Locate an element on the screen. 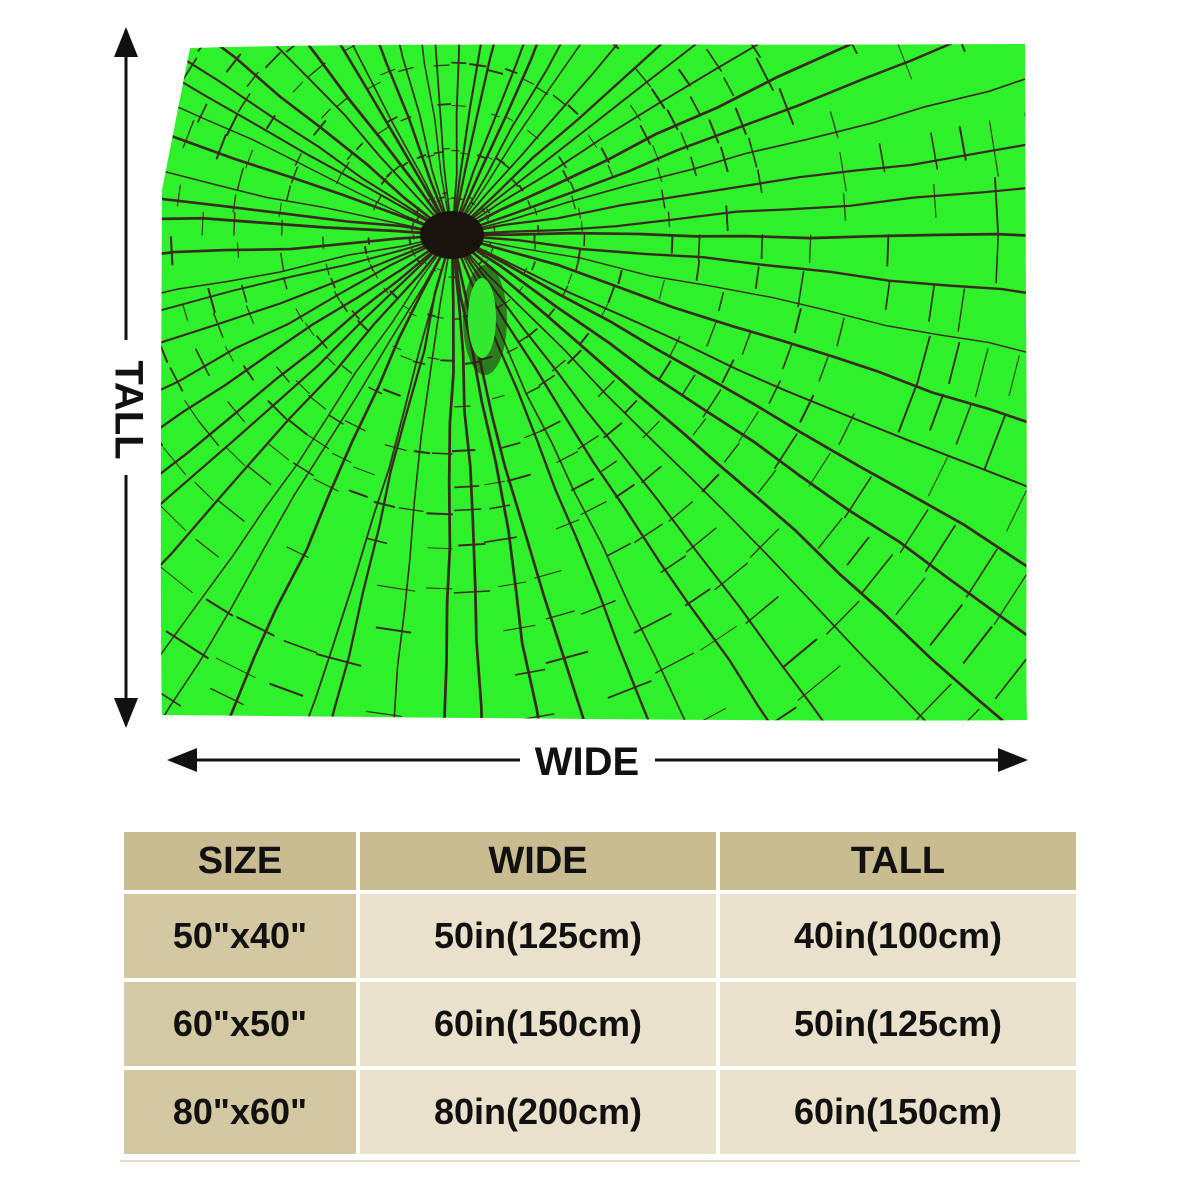 The image size is (1200, 1200). size-cell: 50"x40" is located at coordinates (240, 936).